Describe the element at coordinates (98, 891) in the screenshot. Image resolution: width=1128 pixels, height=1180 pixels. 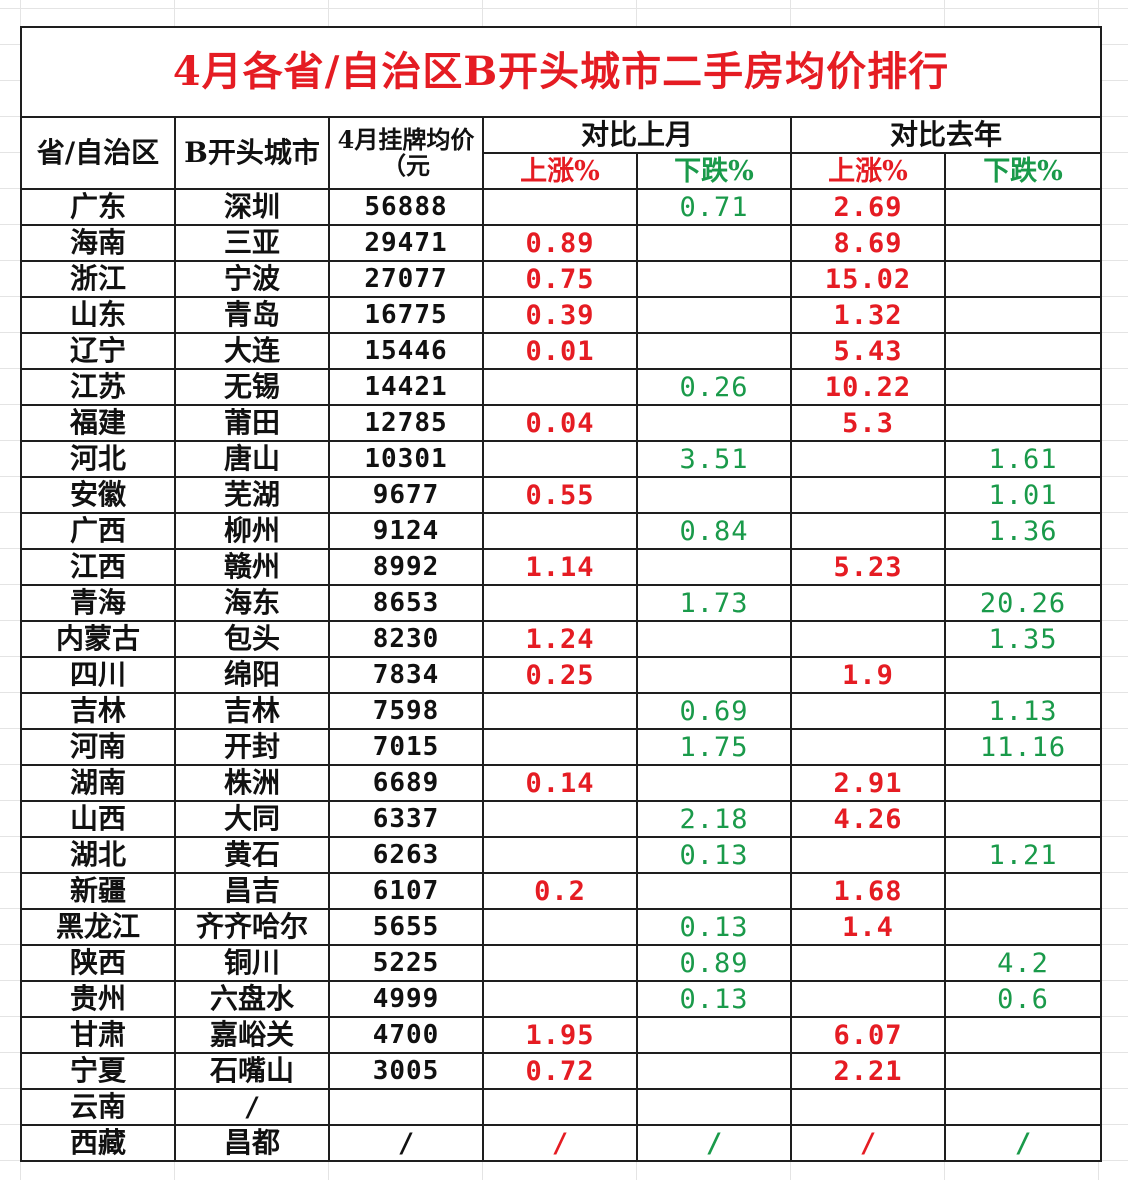
I see `province-cell: 新疆` at that location.